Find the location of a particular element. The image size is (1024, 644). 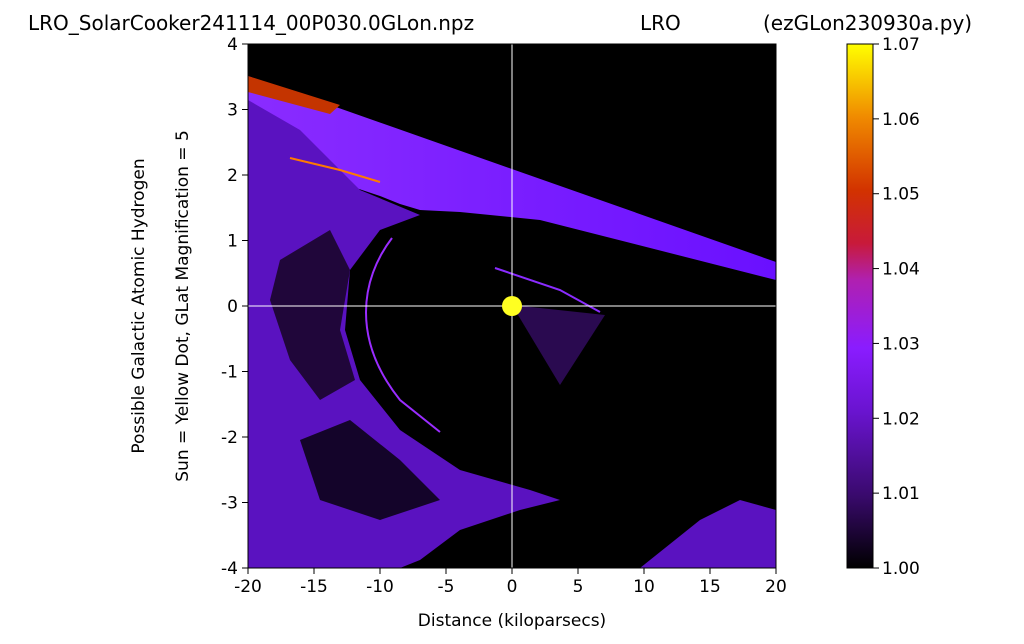

chart-title-center: LRO is located at coordinates (660, 23).